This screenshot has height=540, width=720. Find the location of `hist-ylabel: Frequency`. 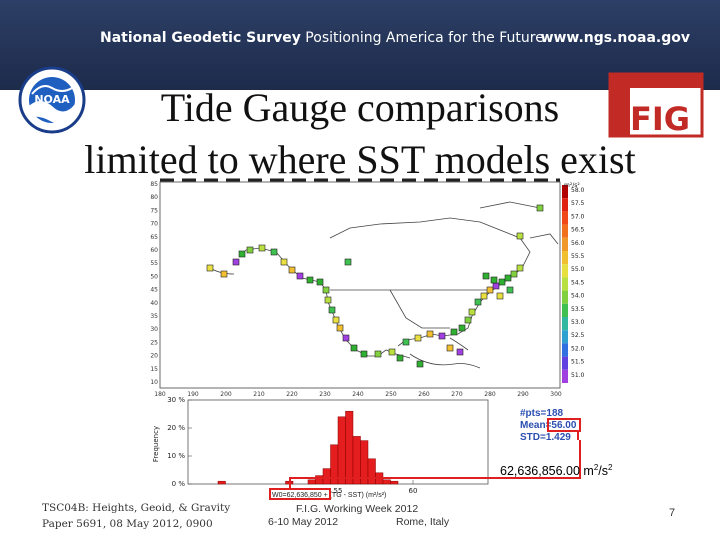

hist-ylabel: Frequency is located at coordinates (156, 444).